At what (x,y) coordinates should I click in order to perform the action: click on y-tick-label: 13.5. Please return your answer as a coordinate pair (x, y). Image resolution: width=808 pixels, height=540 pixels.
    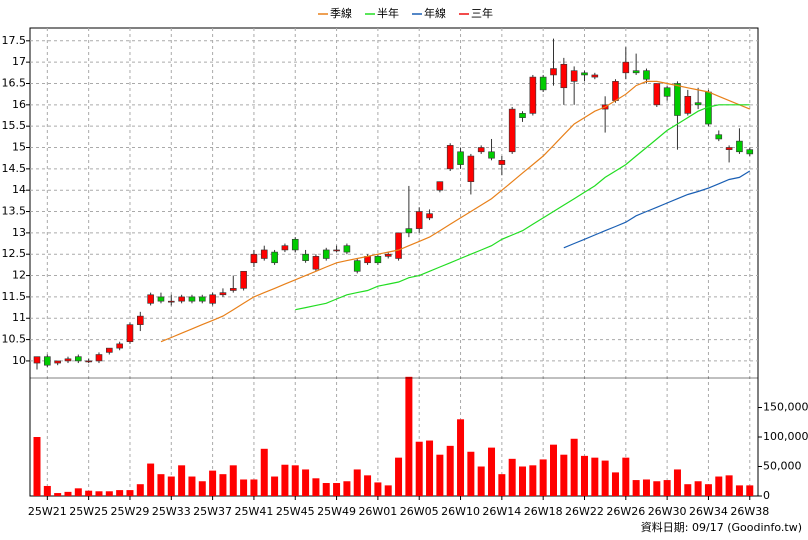
    Looking at the image, I should click on (14, 211).